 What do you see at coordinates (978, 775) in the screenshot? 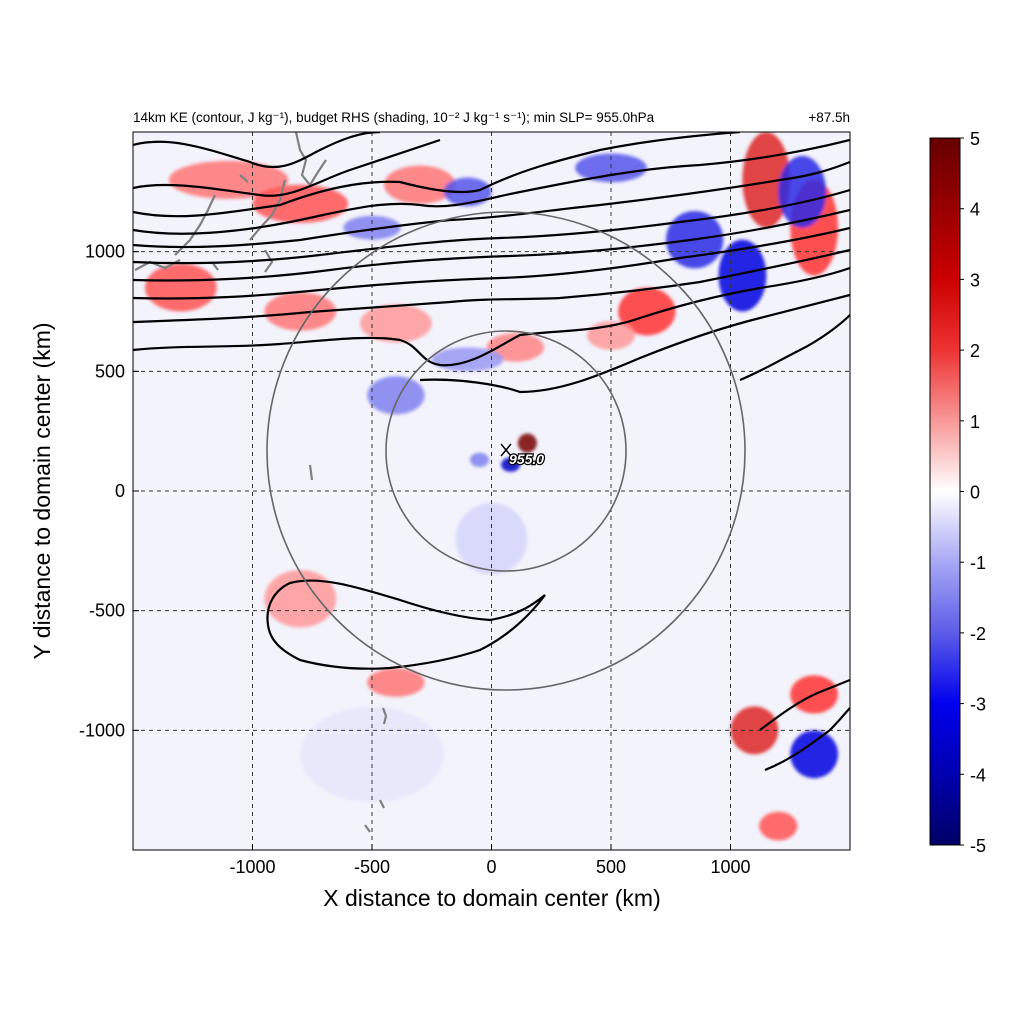
I see `colorbar-tick-label: -4` at bounding box center [978, 775].